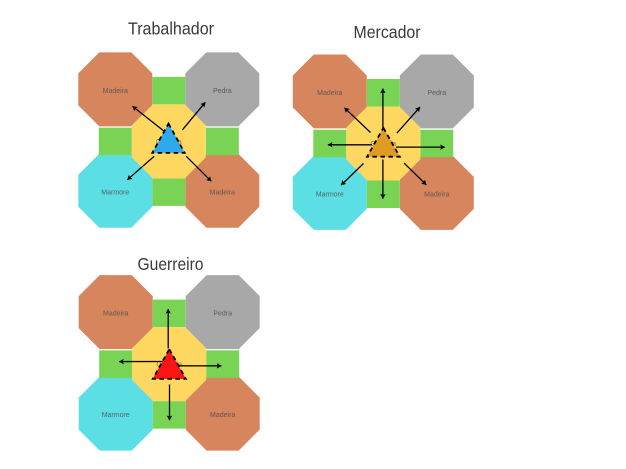 Image resolution: width=626 pixels, height=469 pixels. What do you see at coordinates (171, 29) in the screenshot?
I see `svg-text: Trabalhador` at bounding box center [171, 29].